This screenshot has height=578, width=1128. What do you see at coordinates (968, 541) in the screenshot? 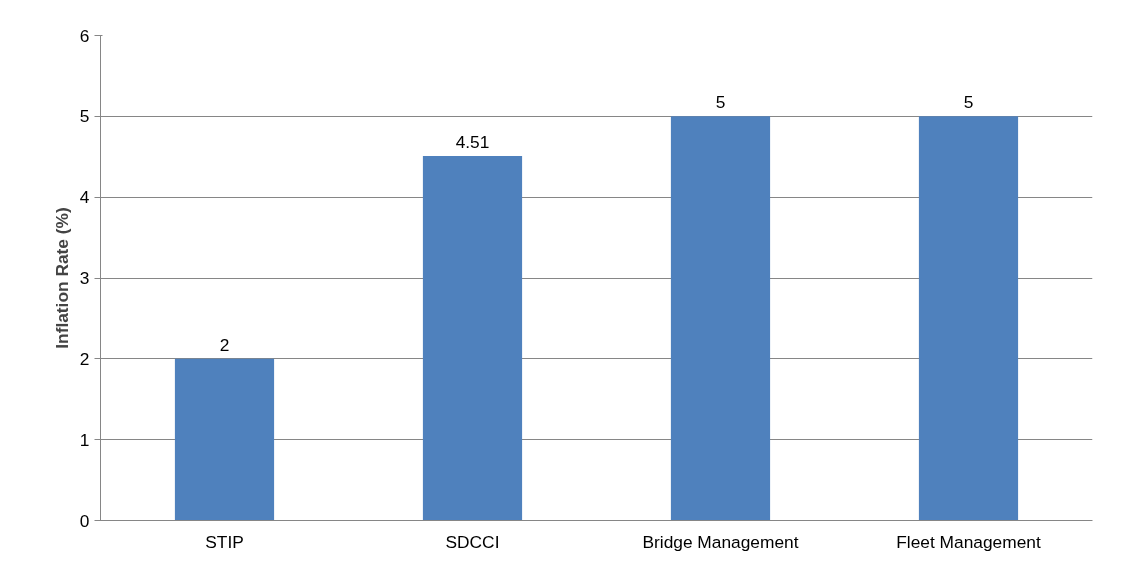
I see `x-tick-label: Fleet Management` at bounding box center [968, 541].